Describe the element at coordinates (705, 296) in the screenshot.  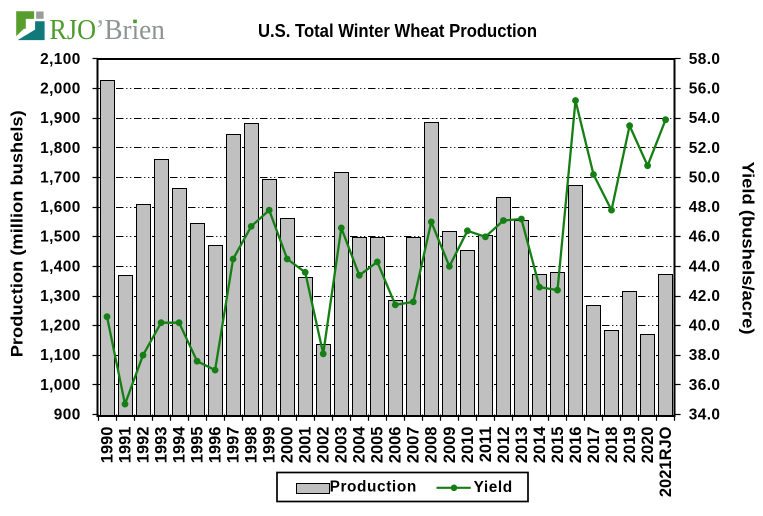
I see `svg-text: 42.0` at that location.